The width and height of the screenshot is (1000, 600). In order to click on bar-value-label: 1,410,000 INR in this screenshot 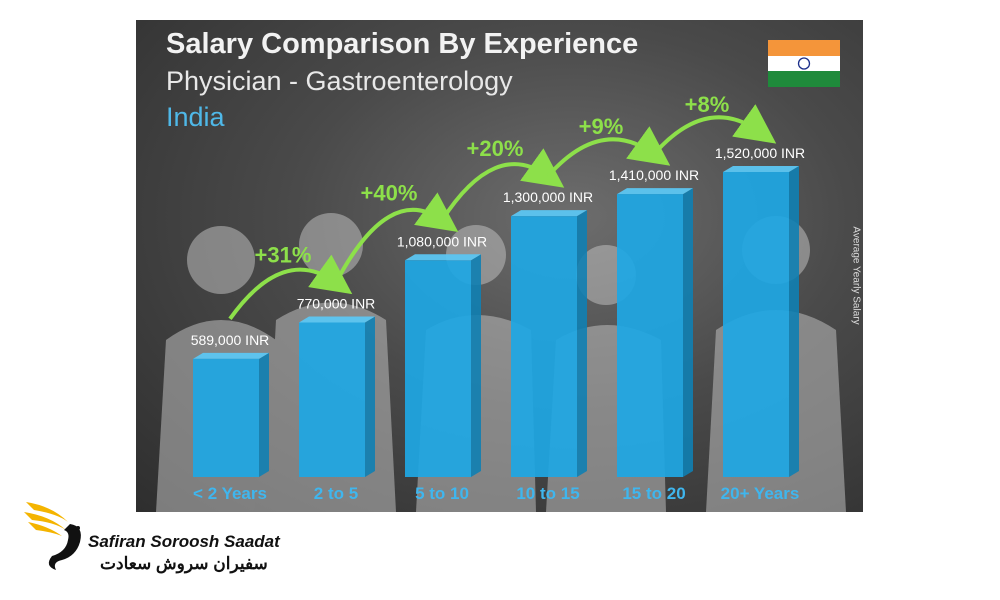, I will do `click(654, 175)`.